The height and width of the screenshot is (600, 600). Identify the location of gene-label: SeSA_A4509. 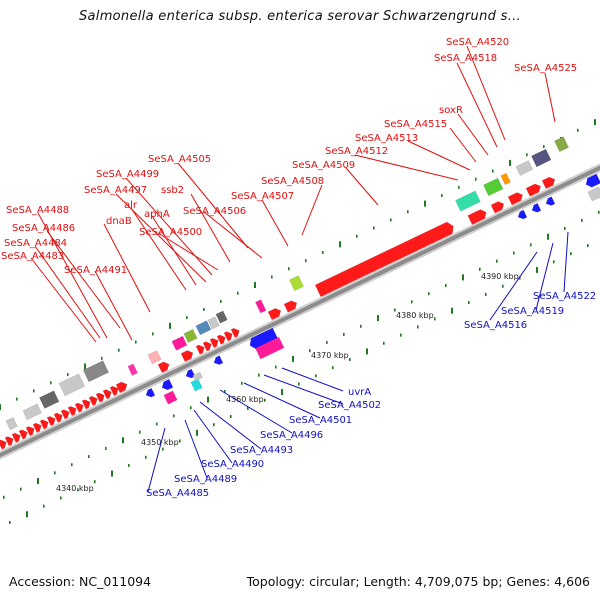
(323, 165).